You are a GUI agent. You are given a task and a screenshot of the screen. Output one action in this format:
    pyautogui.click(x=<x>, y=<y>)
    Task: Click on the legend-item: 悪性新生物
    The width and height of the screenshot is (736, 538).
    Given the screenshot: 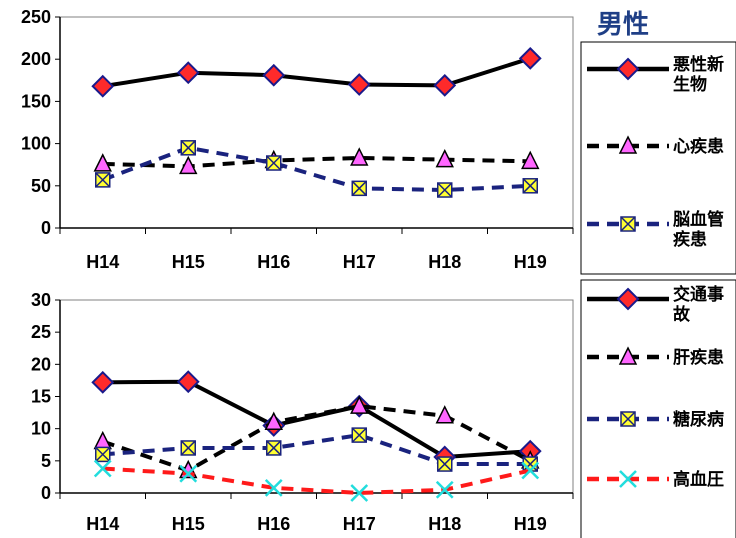 What is the action you would take?
    pyautogui.click(x=655, y=74)
    